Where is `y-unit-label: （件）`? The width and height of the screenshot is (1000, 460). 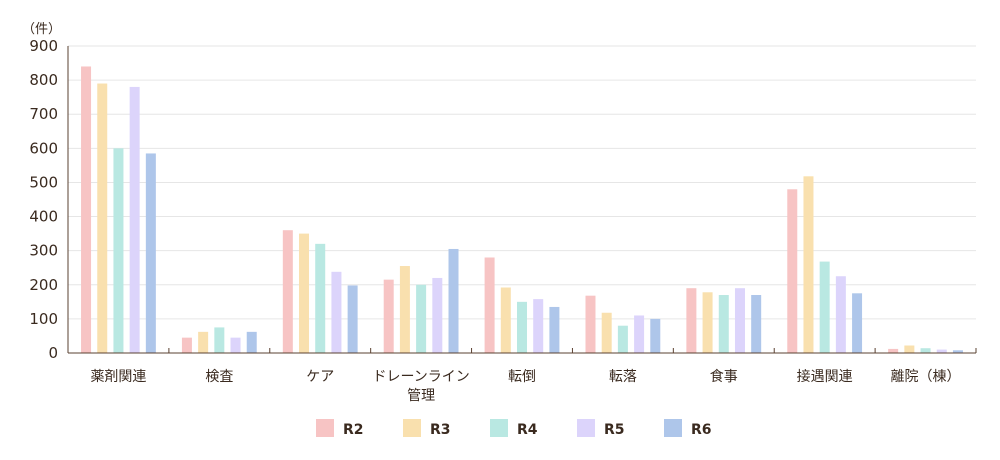 y-unit-label: （件） is located at coordinates (41, 29).